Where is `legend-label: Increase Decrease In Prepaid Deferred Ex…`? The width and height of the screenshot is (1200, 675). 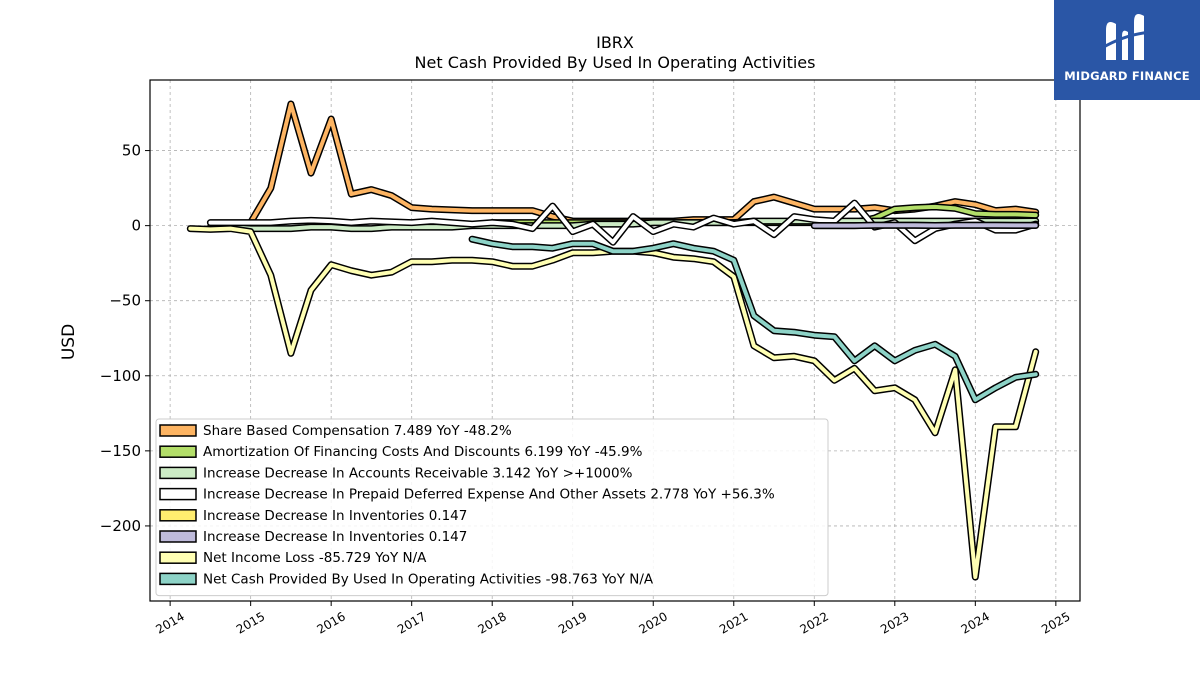
legend-label: Increase Decrease In Prepaid Deferred Ex… is located at coordinates (489, 495).